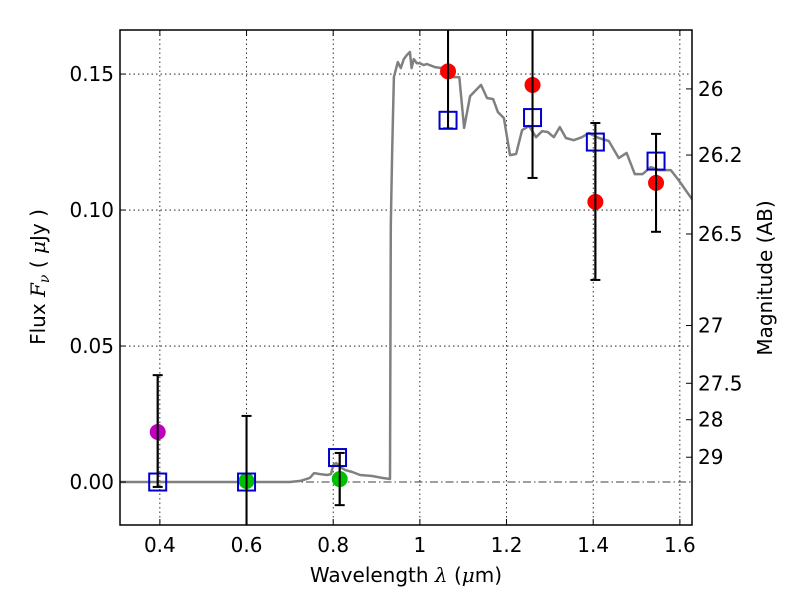  What do you see at coordinates (710, 326) in the screenshot?
I see `mag-tick-label: 27` at bounding box center [710, 326].